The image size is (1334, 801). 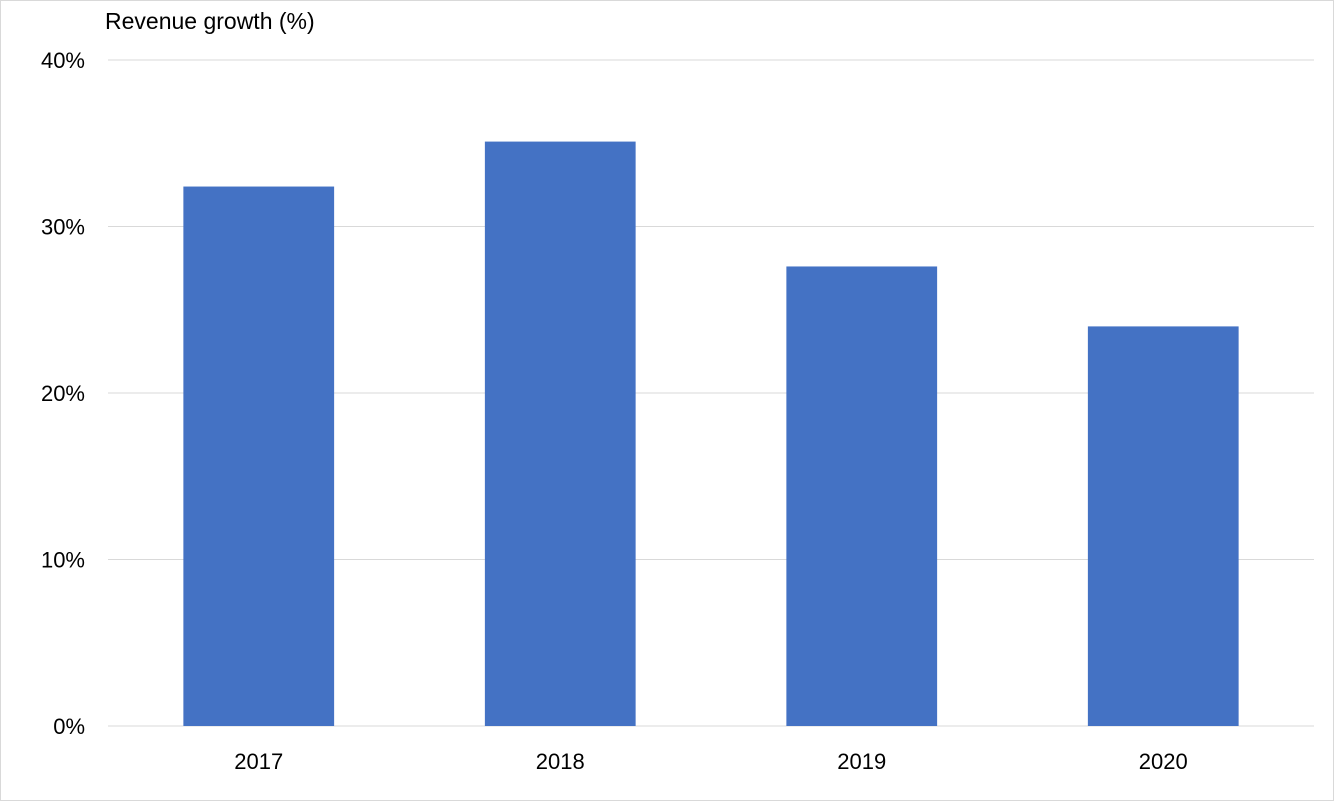 What do you see at coordinates (1163, 761) in the screenshot?
I see `x-tick-label: 2020` at bounding box center [1163, 761].